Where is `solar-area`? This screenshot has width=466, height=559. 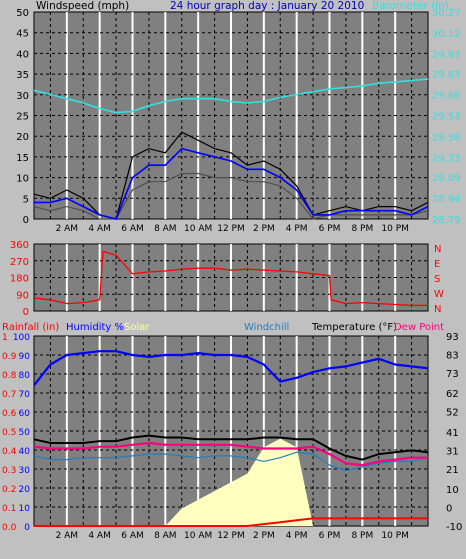 solar-area is located at coordinates (231, 482).